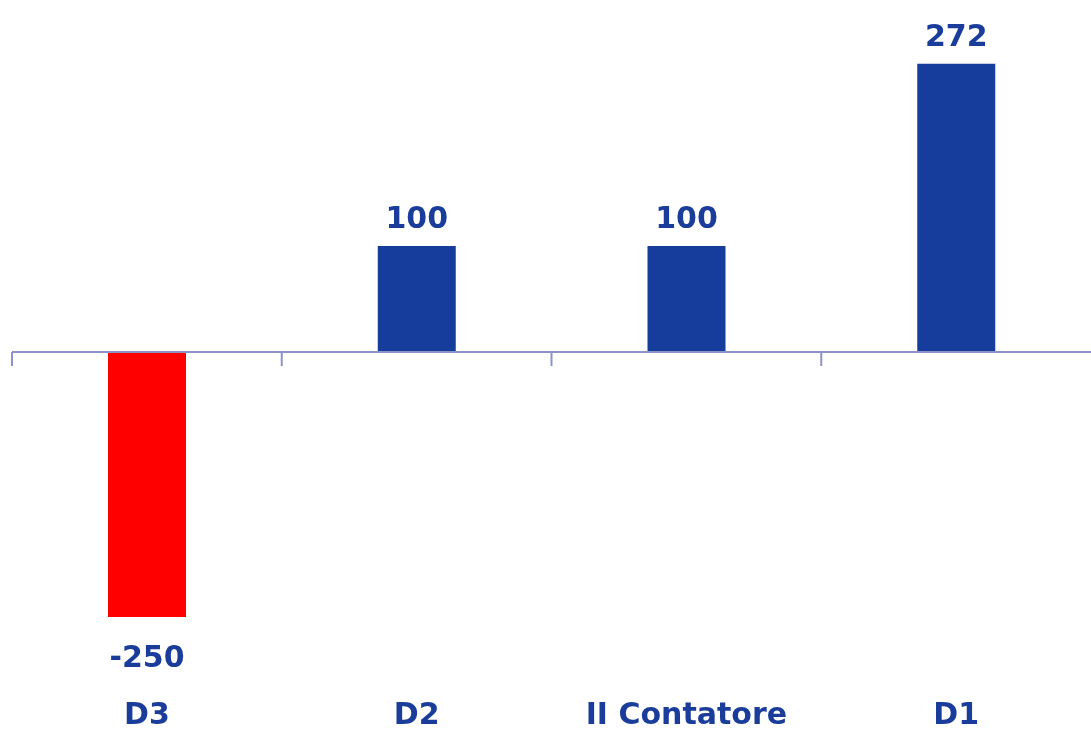  What do you see at coordinates (956, 714) in the screenshot?
I see `x-tick-label: D1` at bounding box center [956, 714].